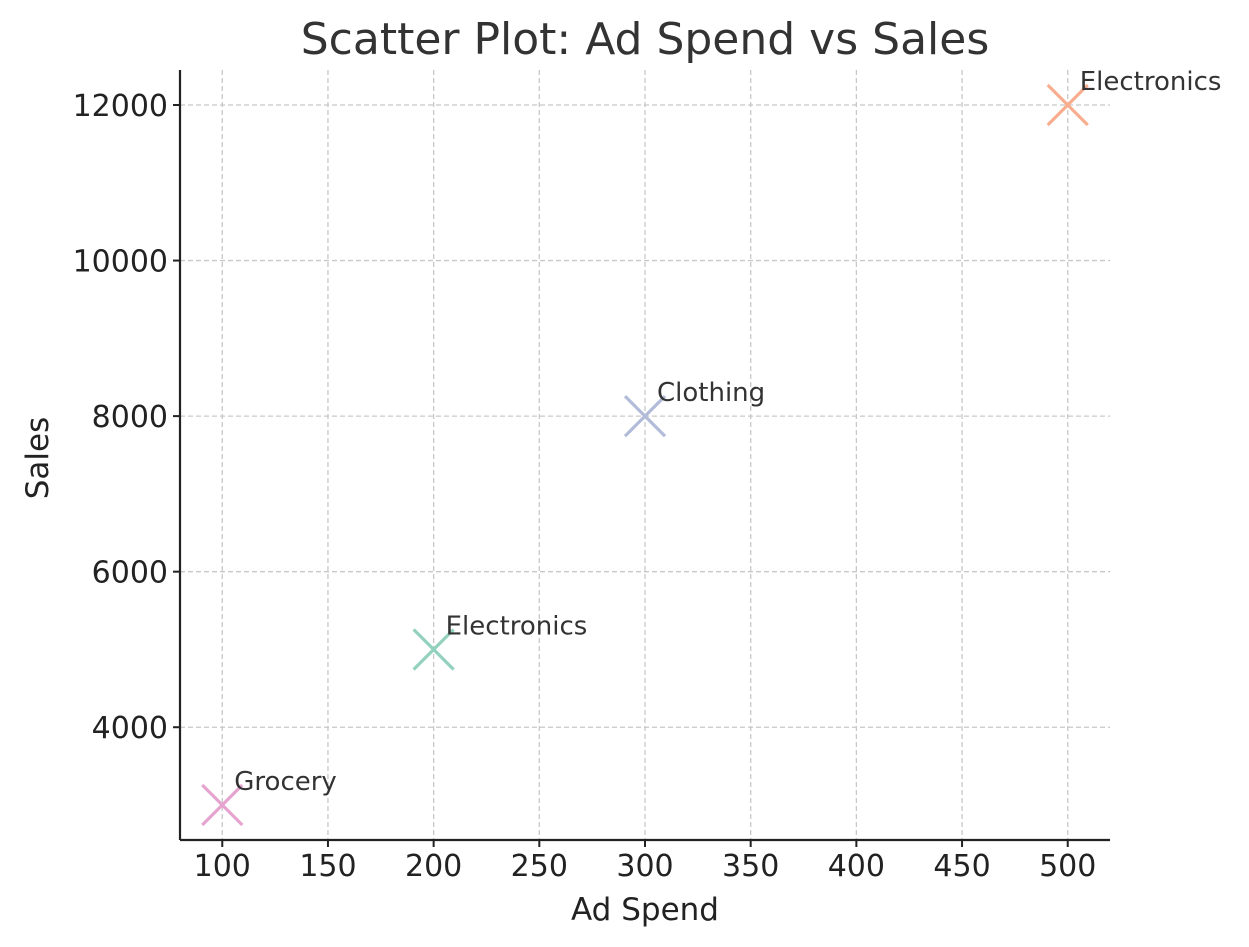 Image resolution: width=1249 pixels, height=947 pixels. What do you see at coordinates (130, 728) in the screenshot?
I see `y-tick-label: 4000` at bounding box center [130, 728].